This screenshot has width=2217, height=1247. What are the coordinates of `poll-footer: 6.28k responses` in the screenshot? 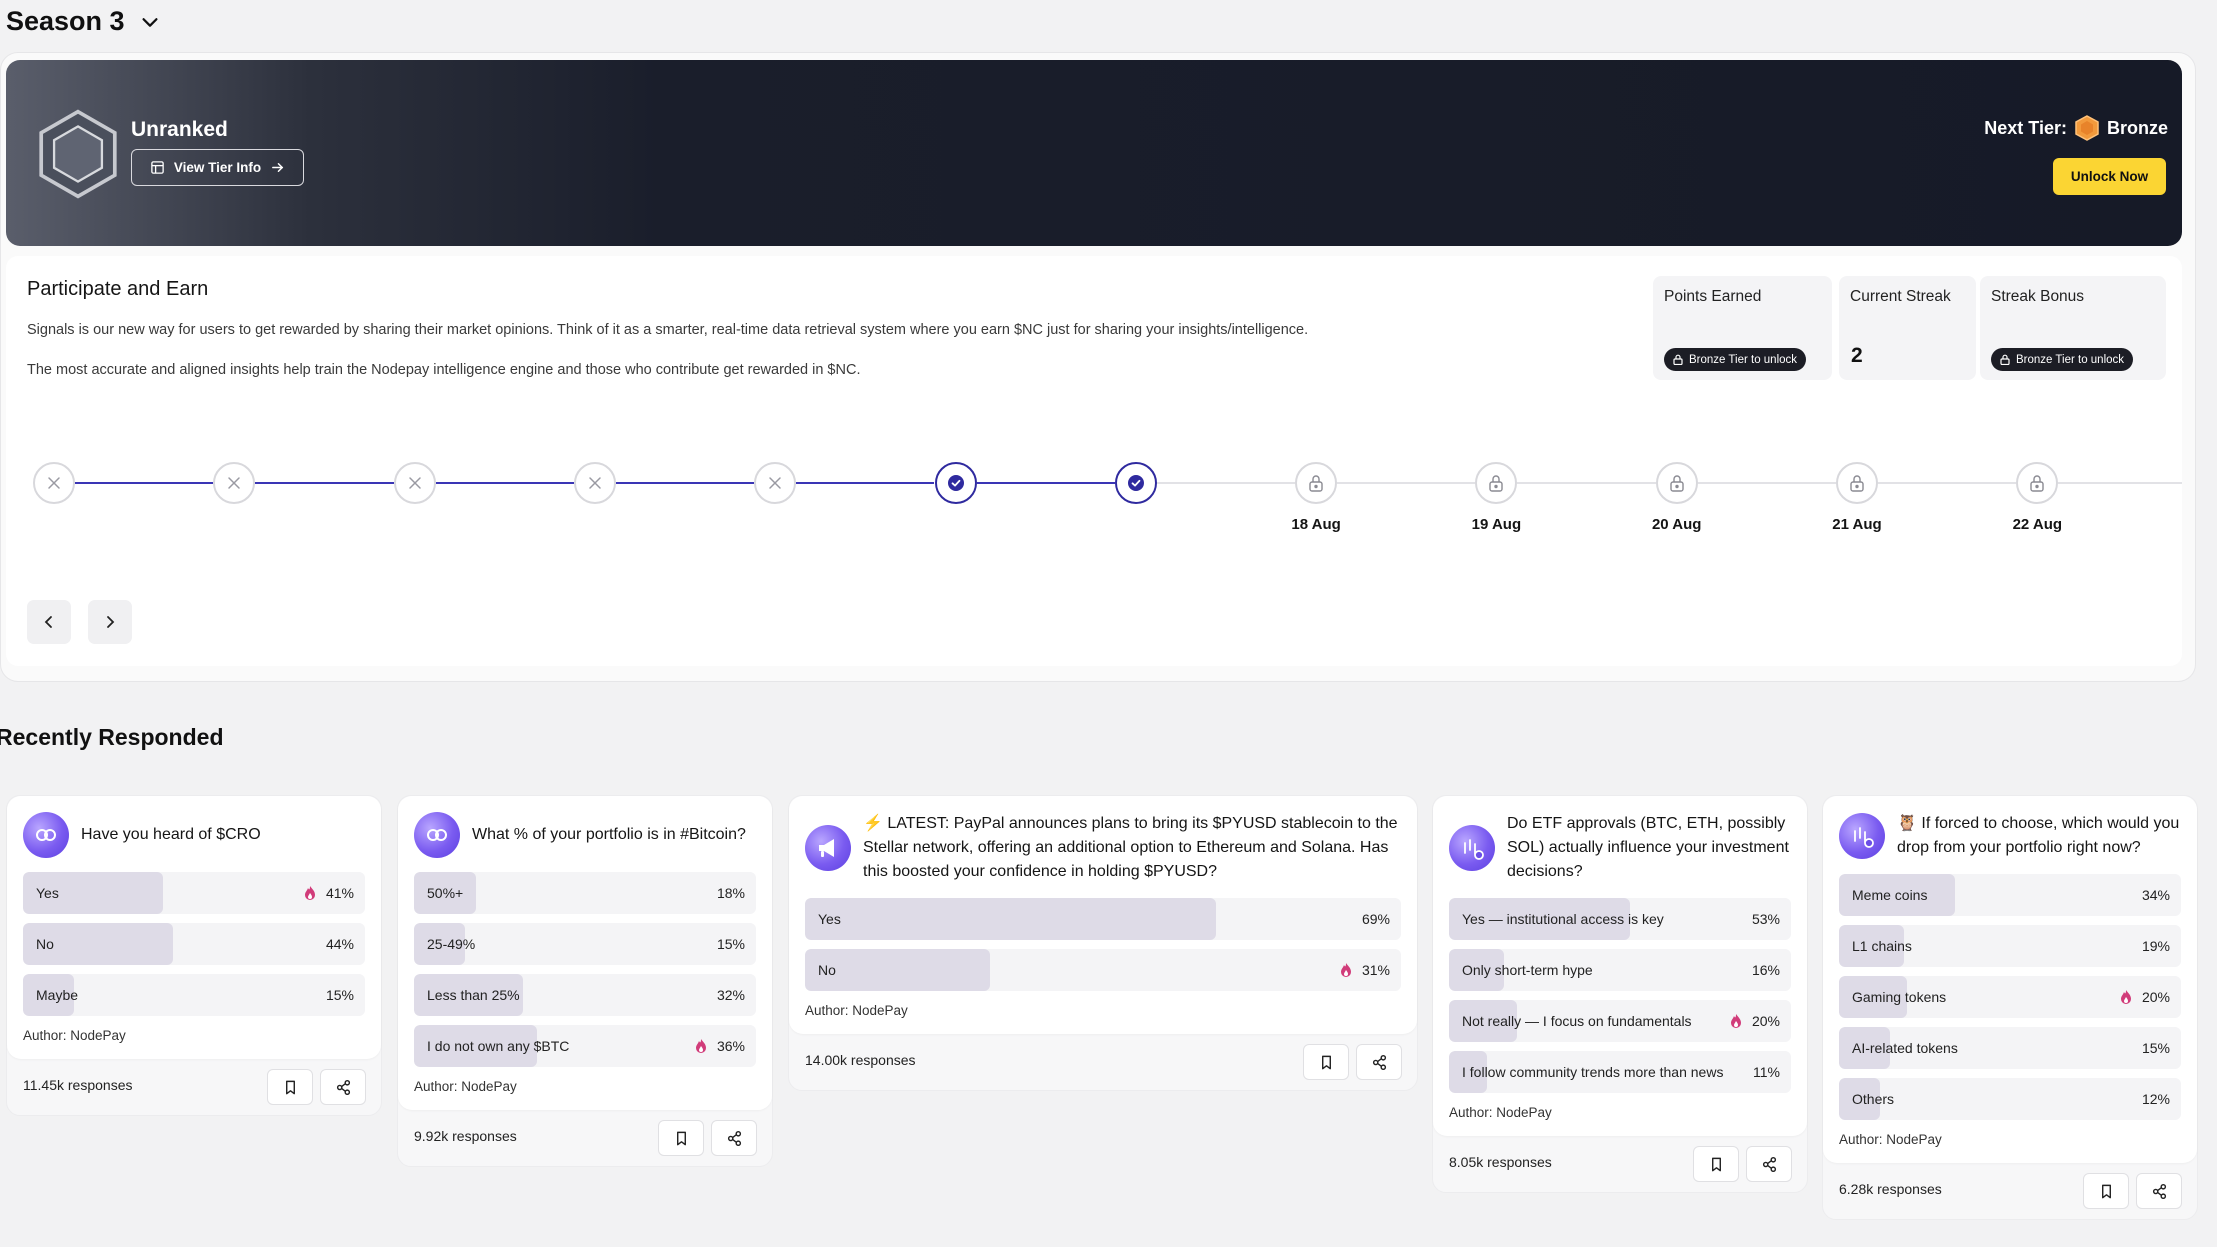 It's located at (2010, 1191).